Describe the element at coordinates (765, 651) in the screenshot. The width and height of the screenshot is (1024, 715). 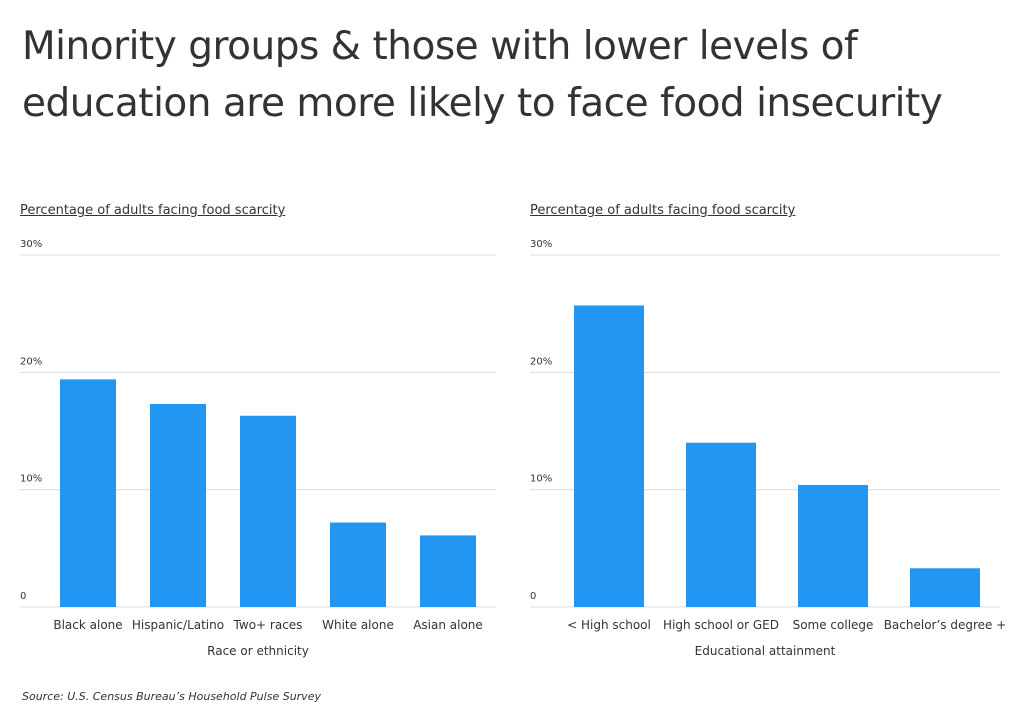
I see `x-axis-label: Educational attainment` at that location.